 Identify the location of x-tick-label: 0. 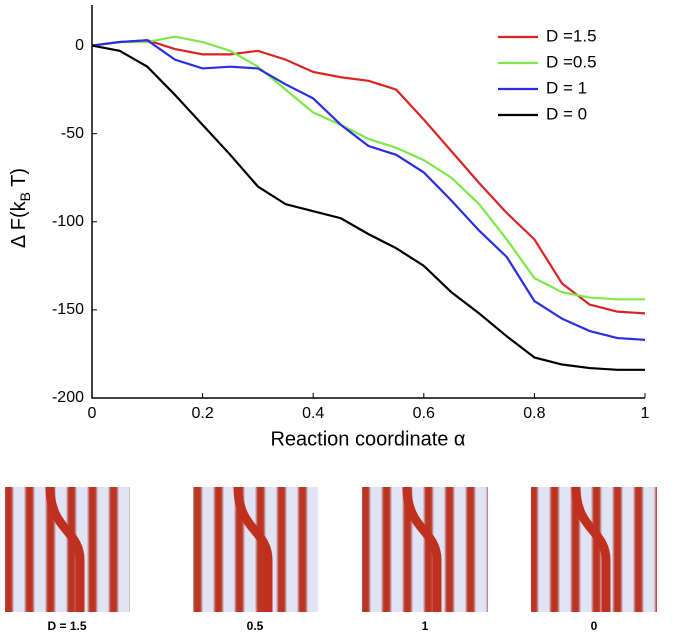
(92, 413).